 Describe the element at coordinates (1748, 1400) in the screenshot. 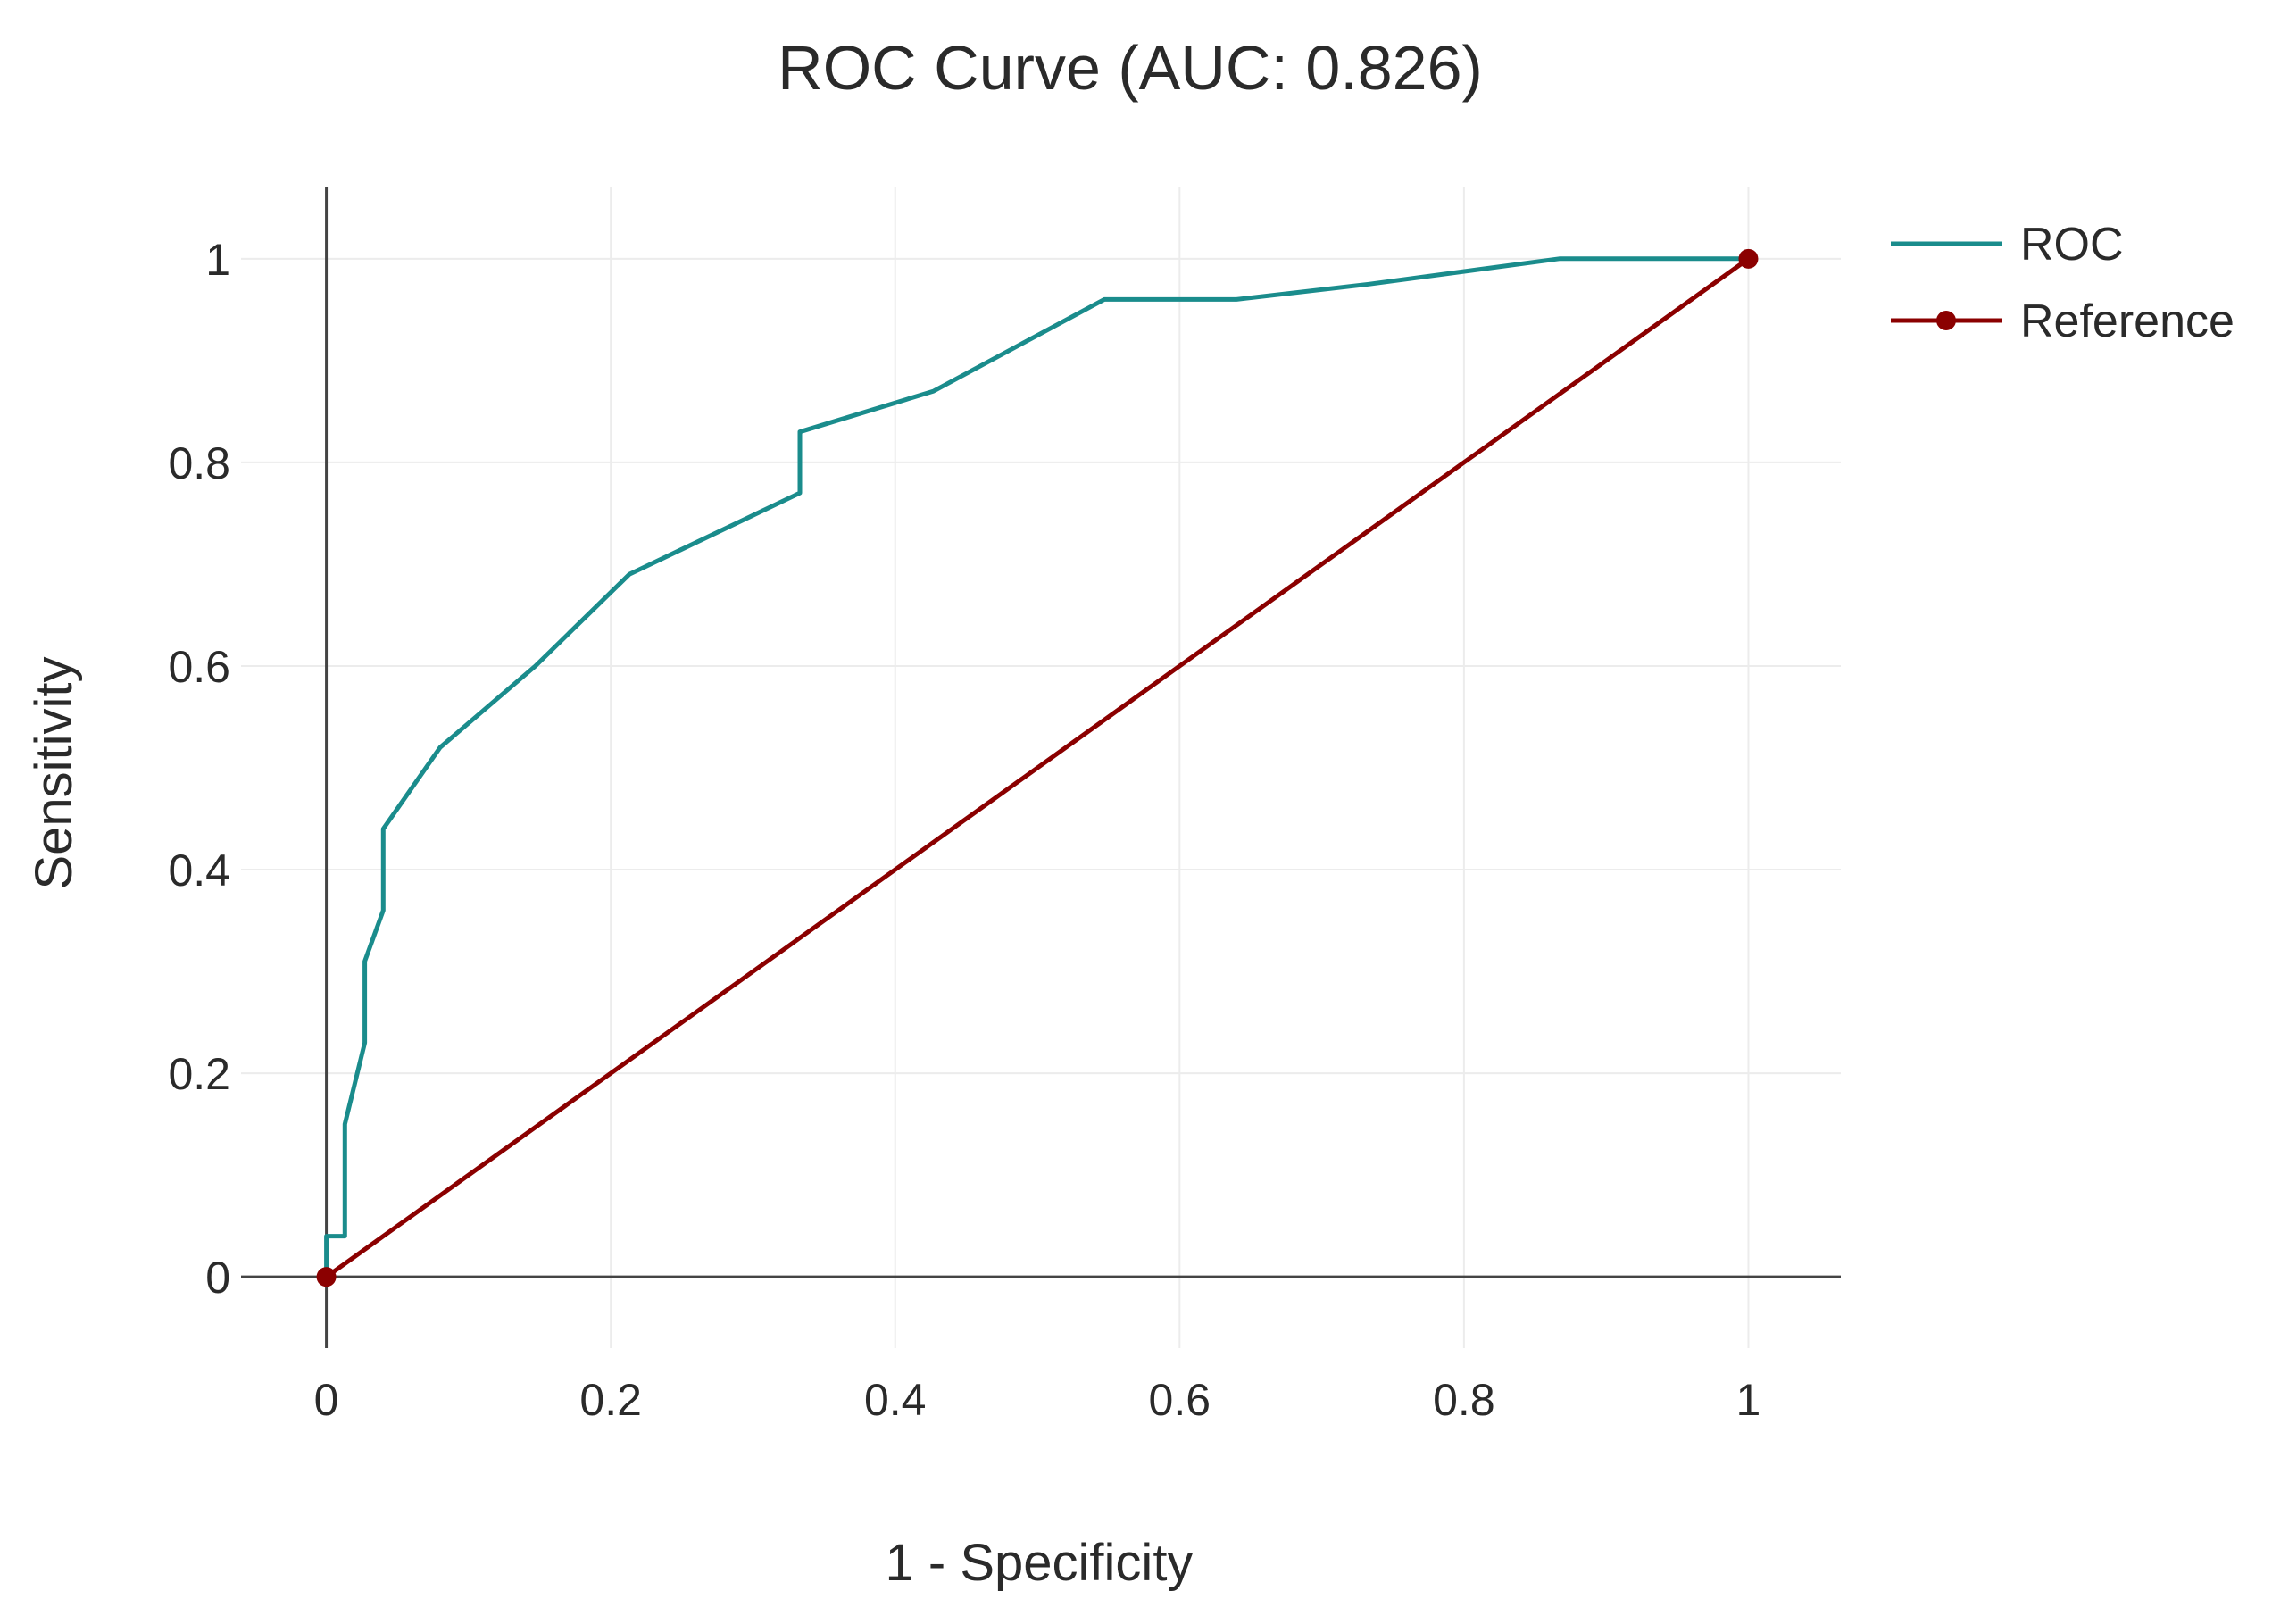

I see `x-tick-label: 1` at that location.